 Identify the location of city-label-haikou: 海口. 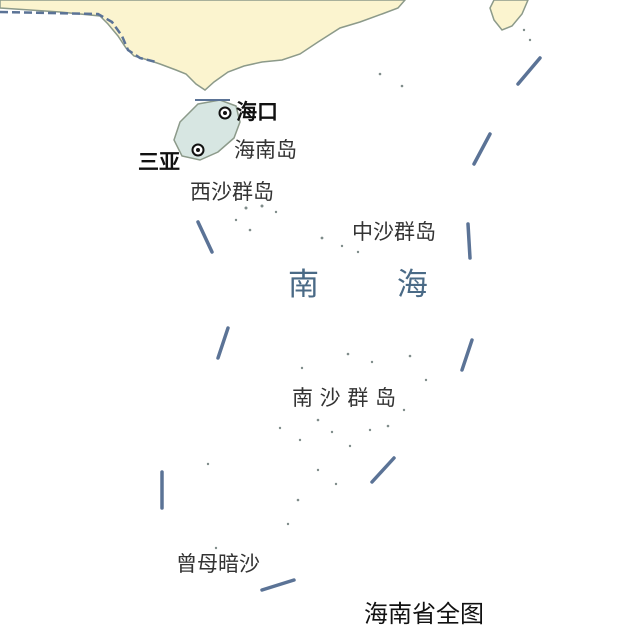
(257, 112).